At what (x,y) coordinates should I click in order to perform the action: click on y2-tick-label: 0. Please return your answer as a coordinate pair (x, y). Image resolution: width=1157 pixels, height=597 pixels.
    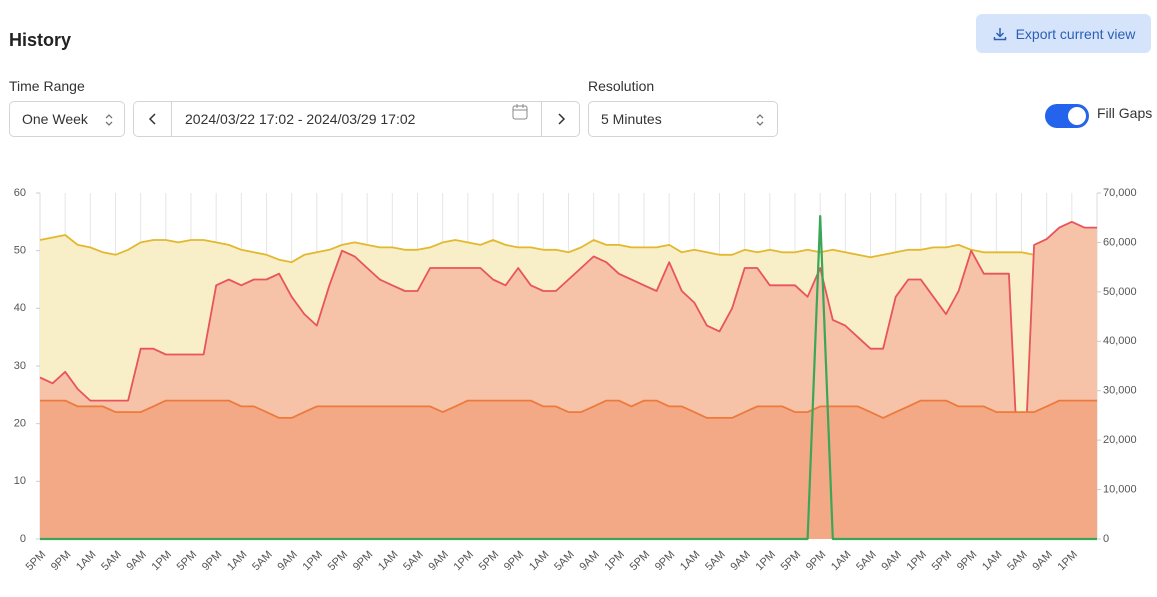
    Looking at the image, I should click on (1106, 539).